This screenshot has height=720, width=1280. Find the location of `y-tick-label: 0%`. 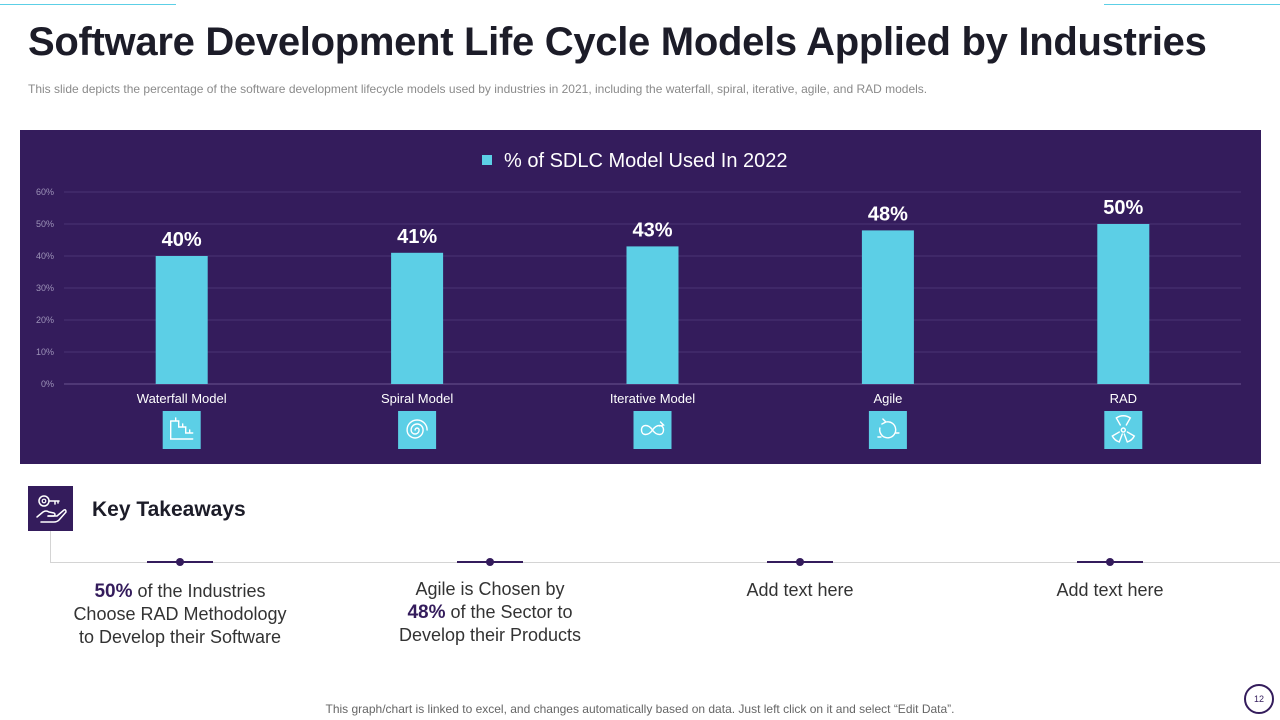

y-tick-label: 0% is located at coordinates (47, 384).